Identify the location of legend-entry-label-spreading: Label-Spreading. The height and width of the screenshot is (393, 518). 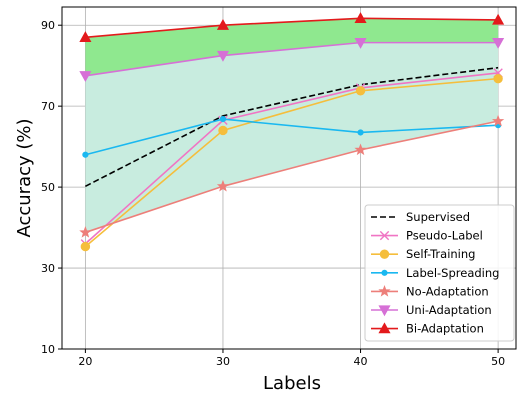
(435, 273).